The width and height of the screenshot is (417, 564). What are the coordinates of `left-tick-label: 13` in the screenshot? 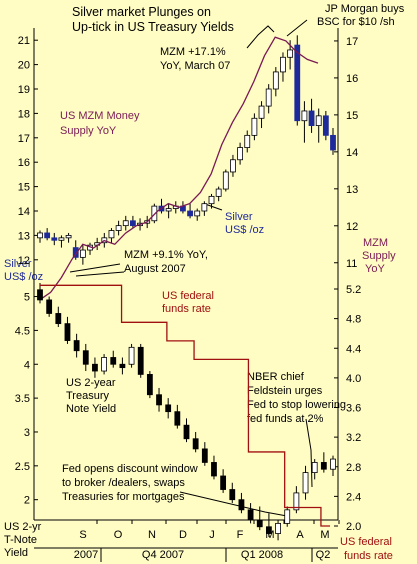 It's located at (24, 236).